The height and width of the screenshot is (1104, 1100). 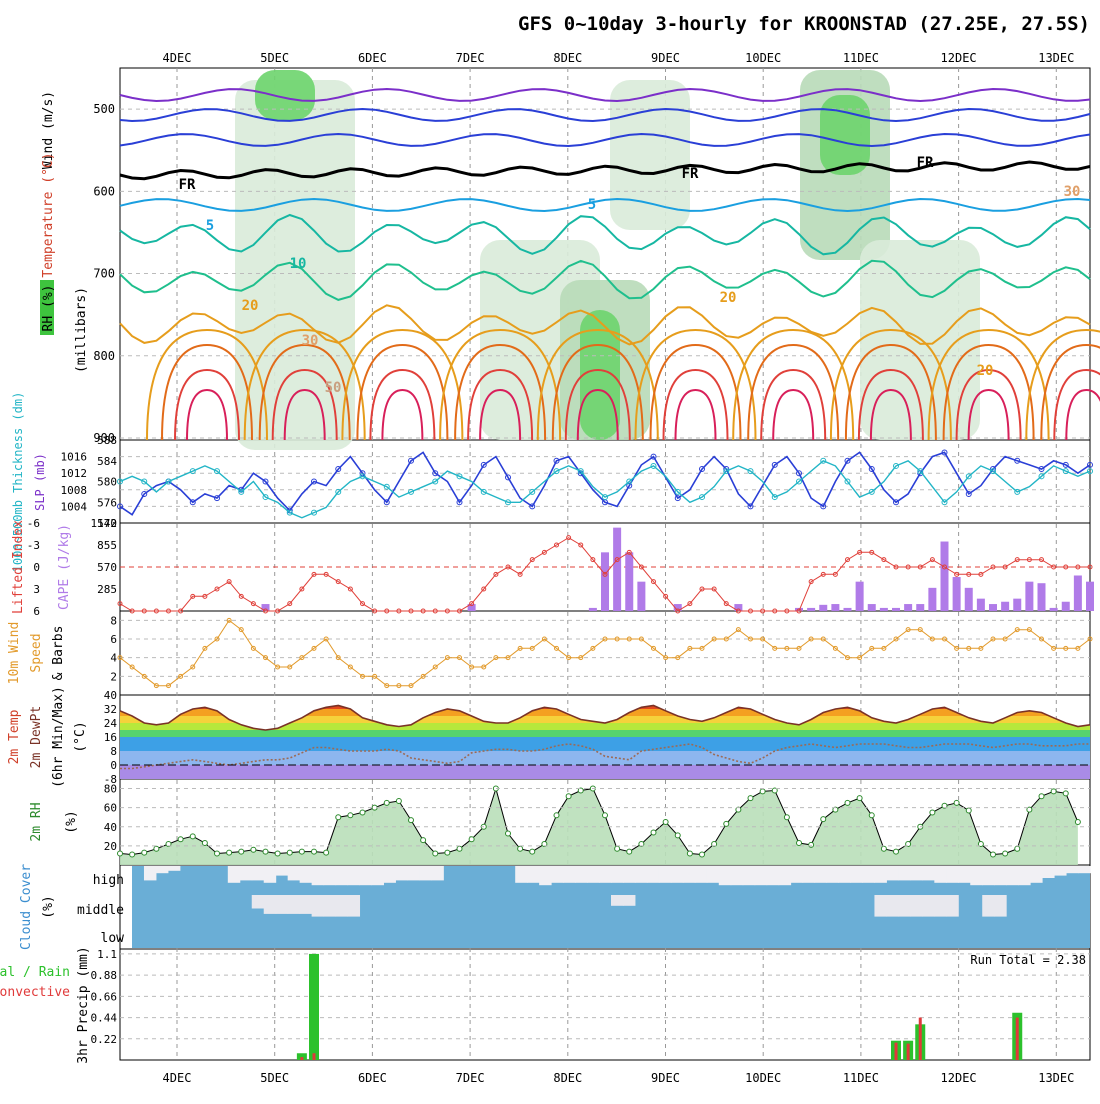 I want to click on pressure-axis-label: (millibars), so click(x=81, y=330).